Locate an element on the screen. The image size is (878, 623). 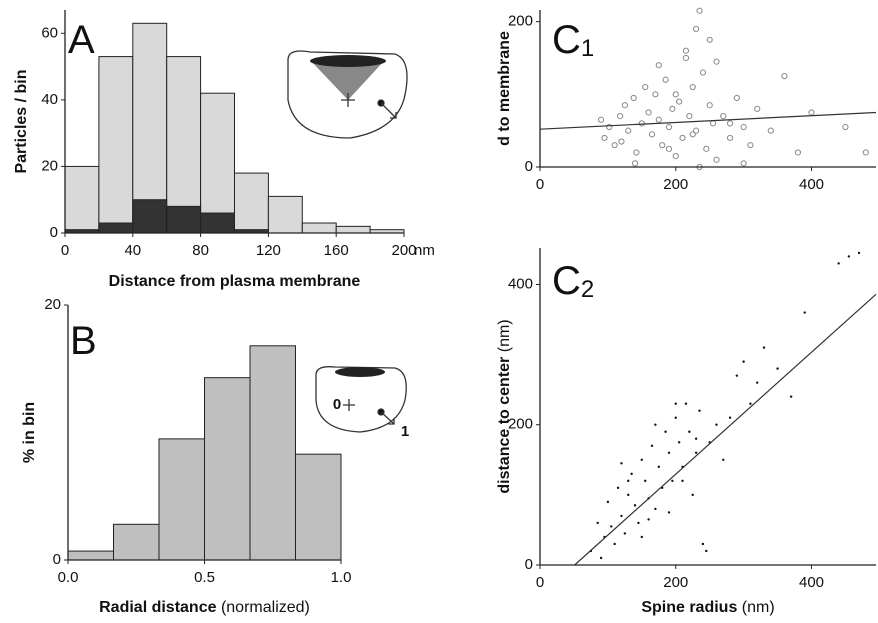
x-tick-label: 160 is located at coordinates (336, 250).